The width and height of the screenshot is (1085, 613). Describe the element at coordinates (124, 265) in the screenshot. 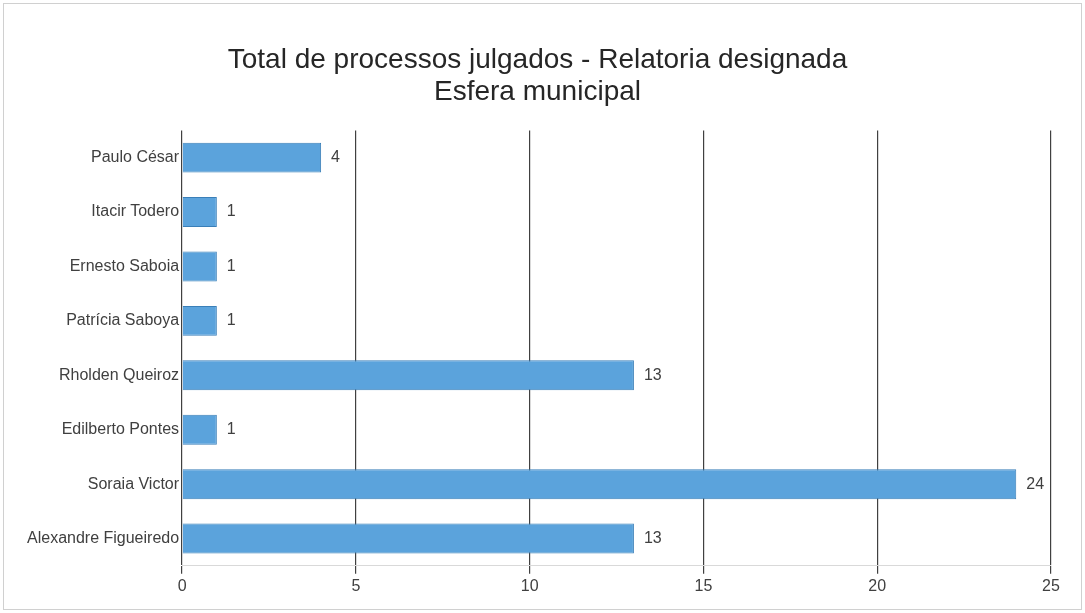

I see `y-tick-label: Ernesto Saboia` at that location.